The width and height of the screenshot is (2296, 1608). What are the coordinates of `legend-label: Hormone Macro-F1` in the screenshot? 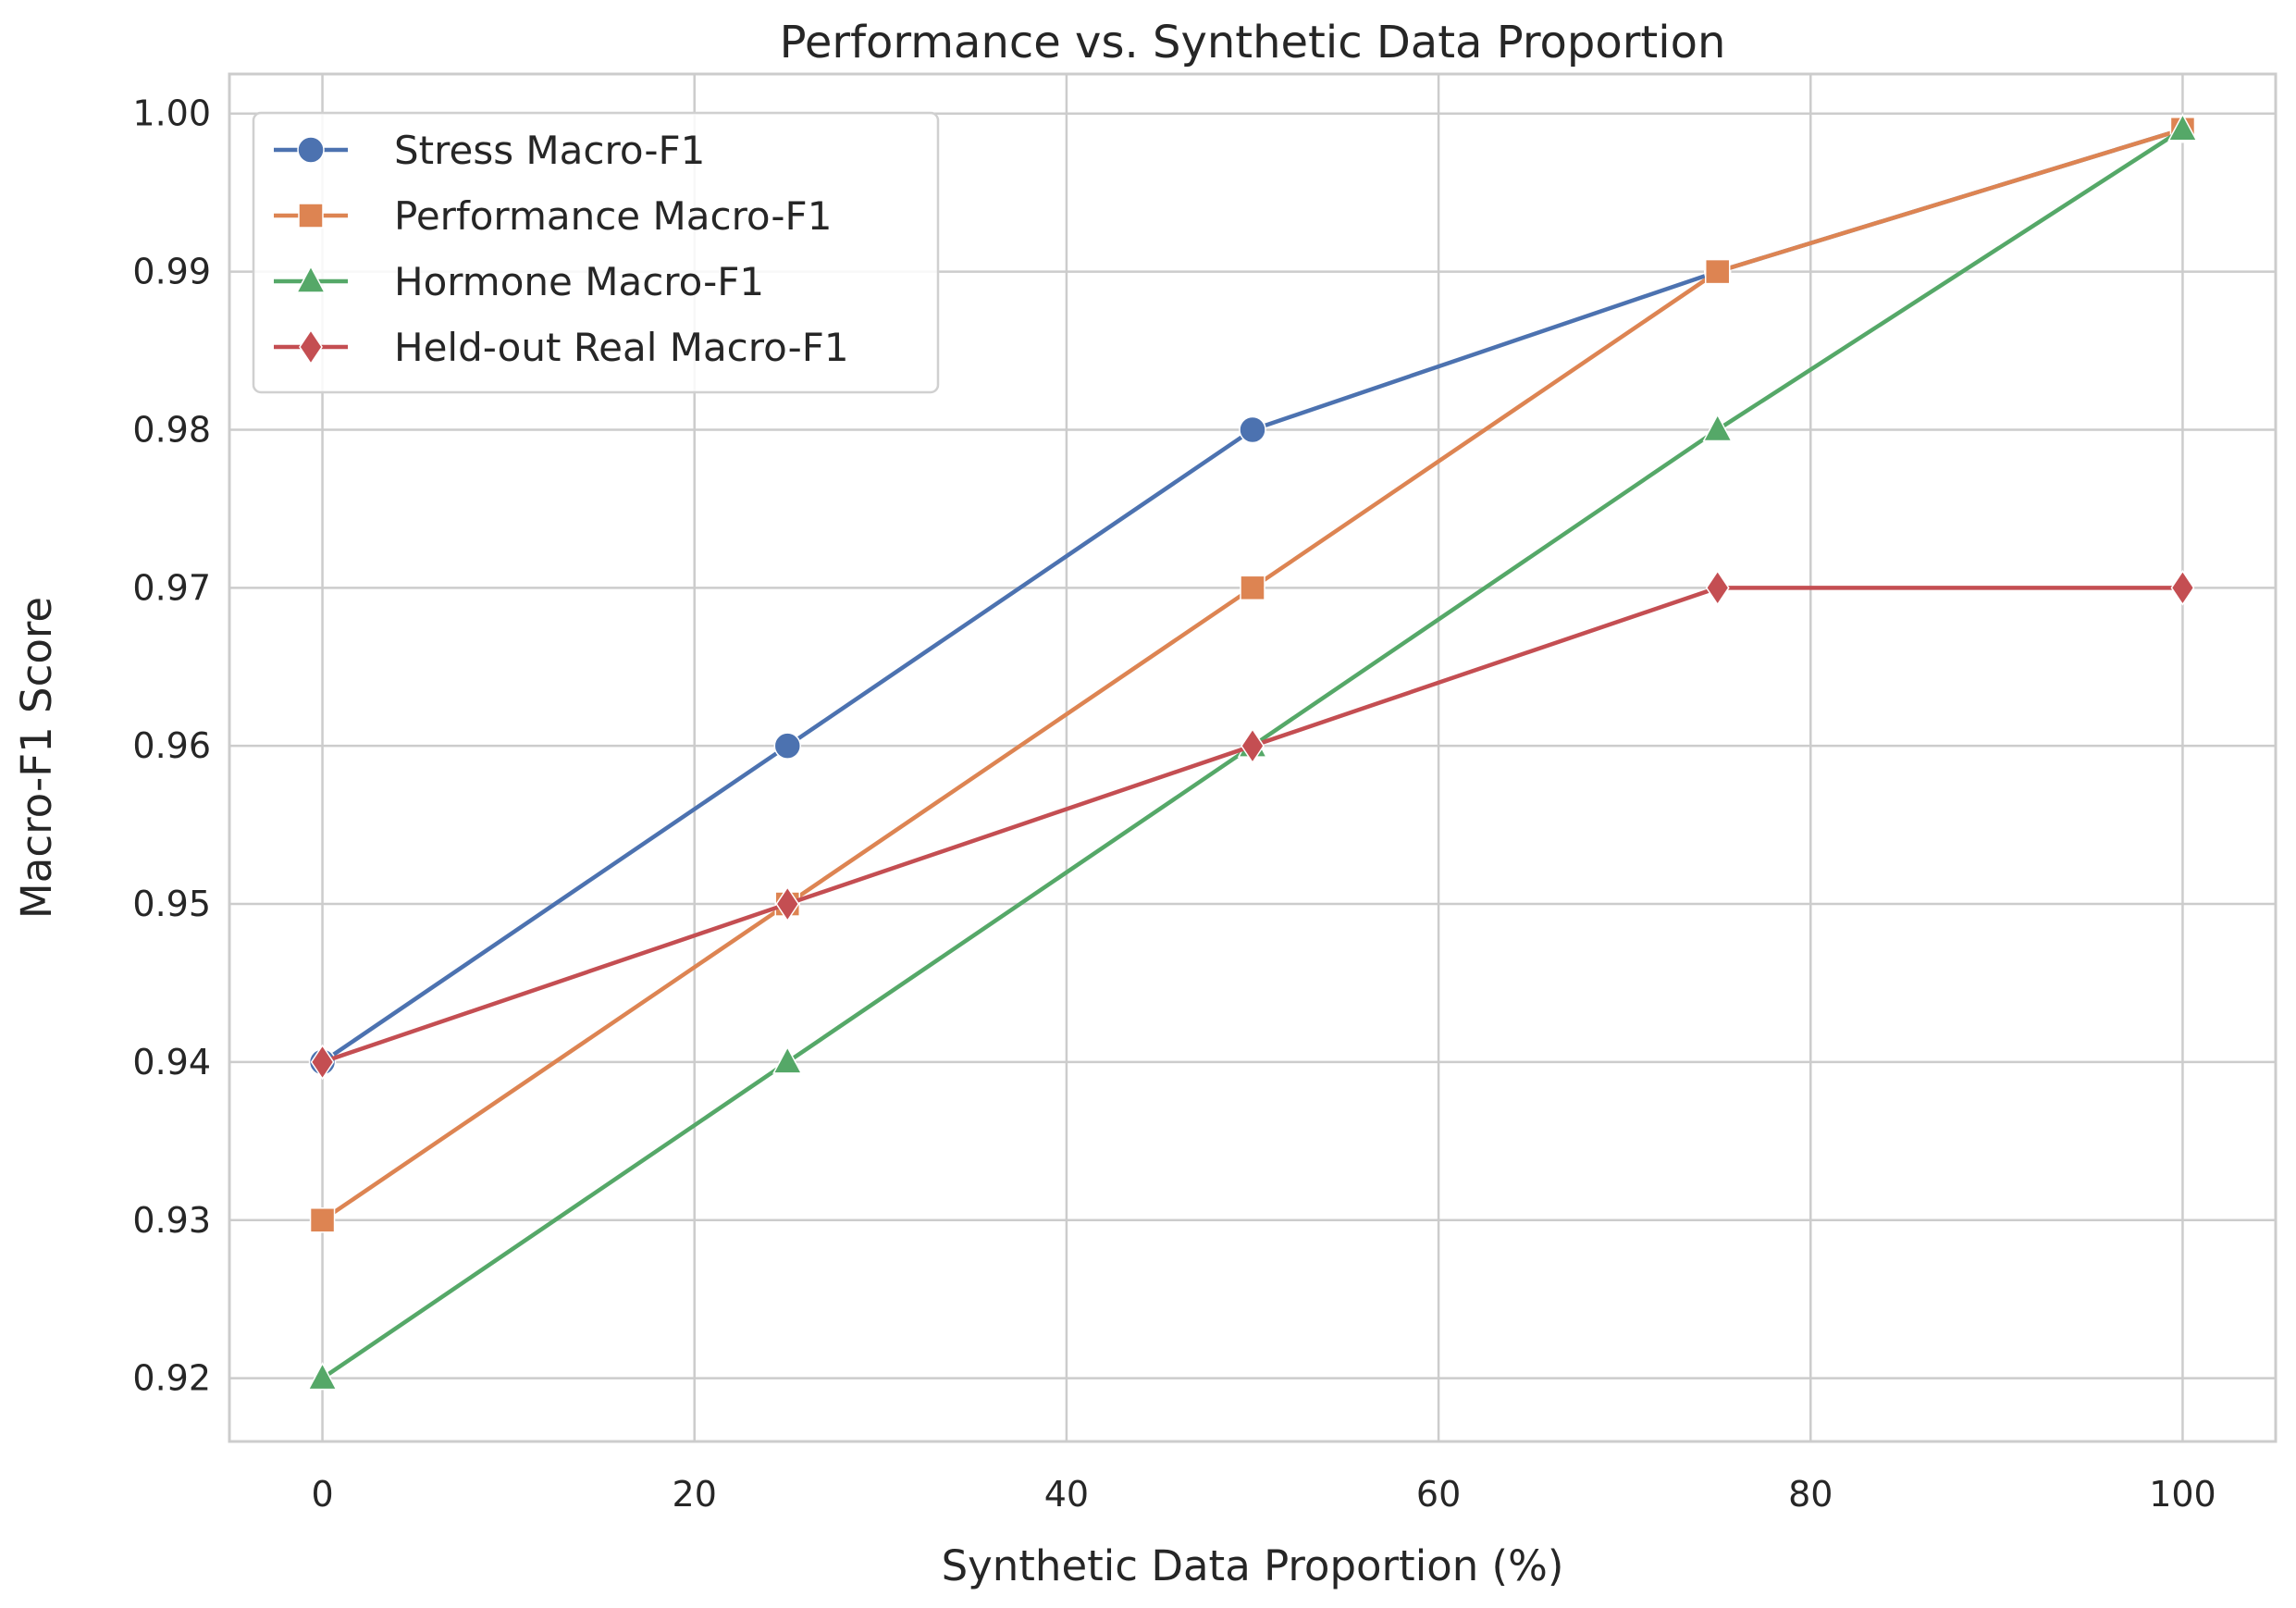 It's located at (579, 281).